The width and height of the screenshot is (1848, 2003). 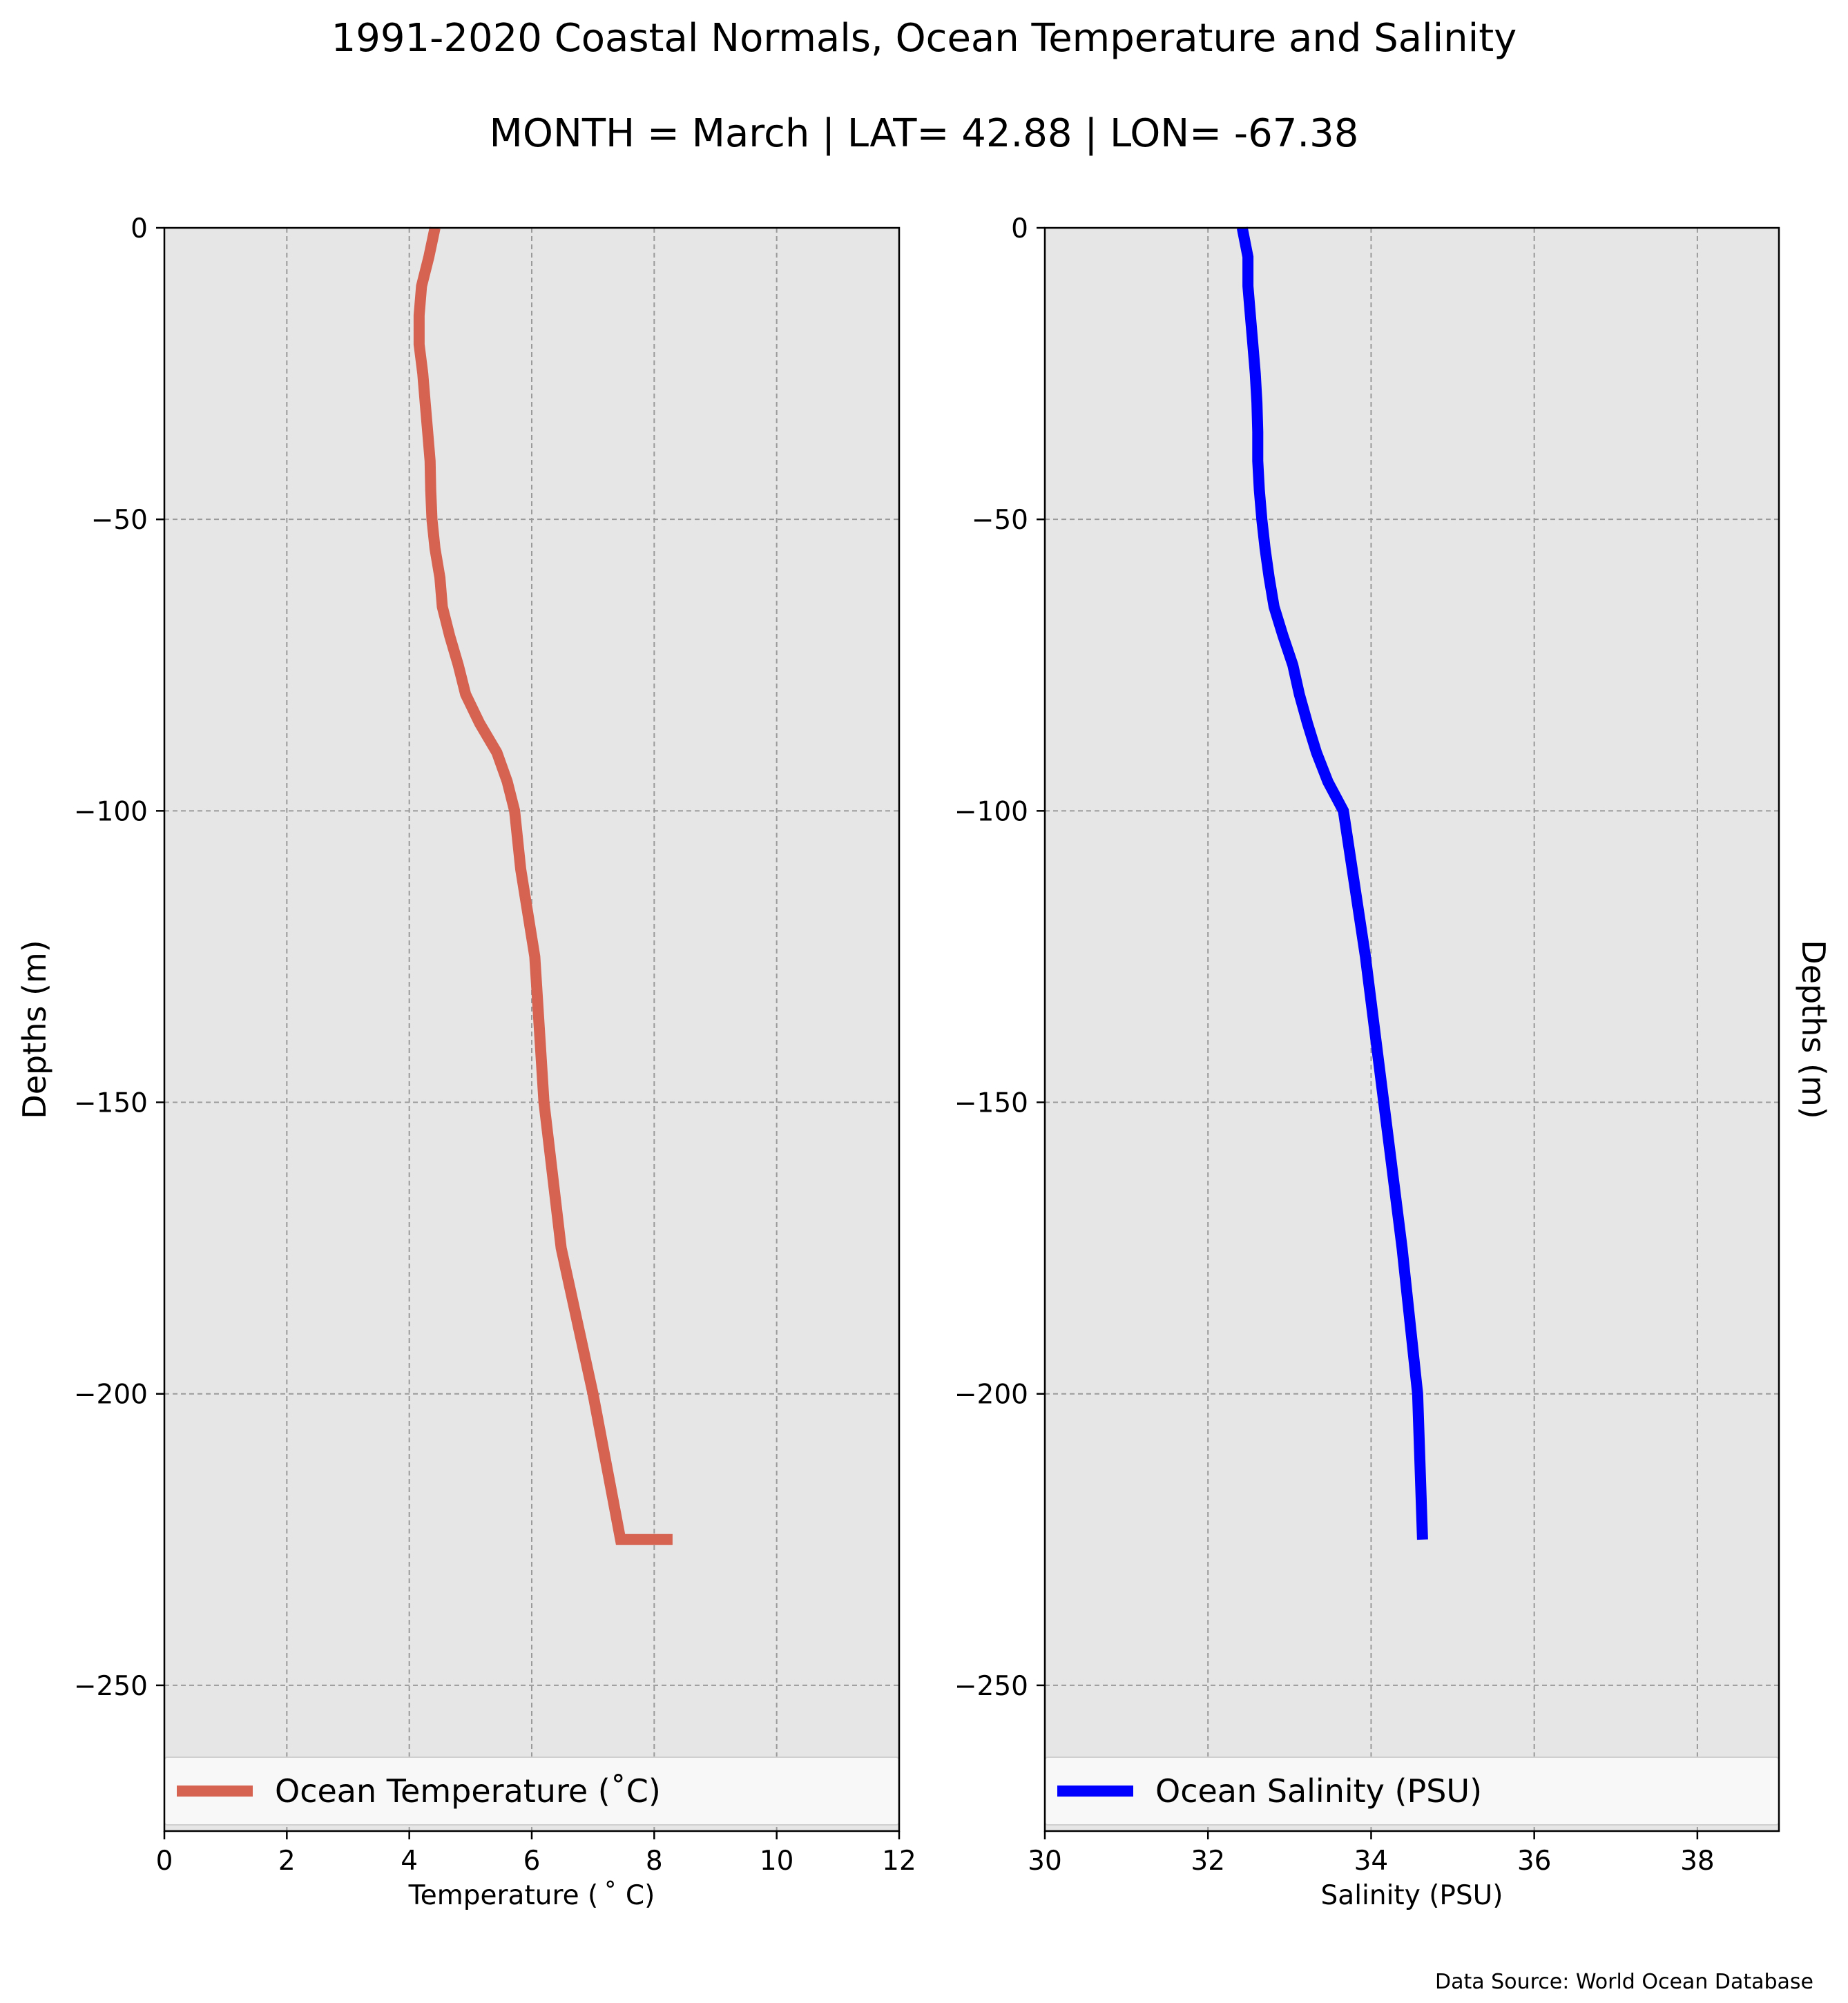 I want to click on x-tick-label: 6, so click(x=532, y=1862).